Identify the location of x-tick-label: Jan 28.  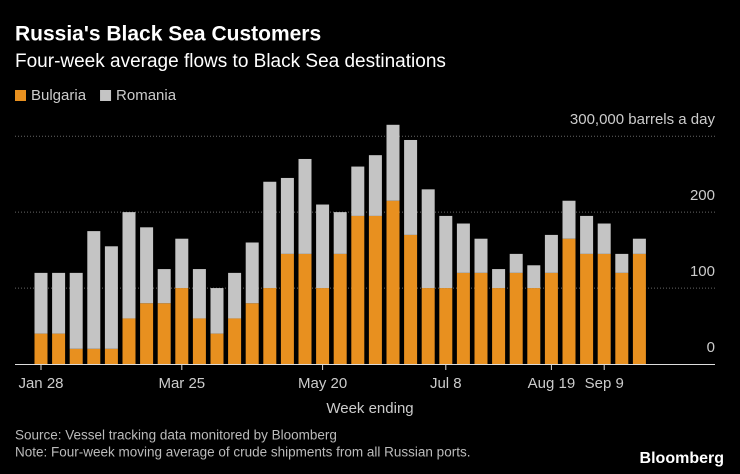
(40, 383).